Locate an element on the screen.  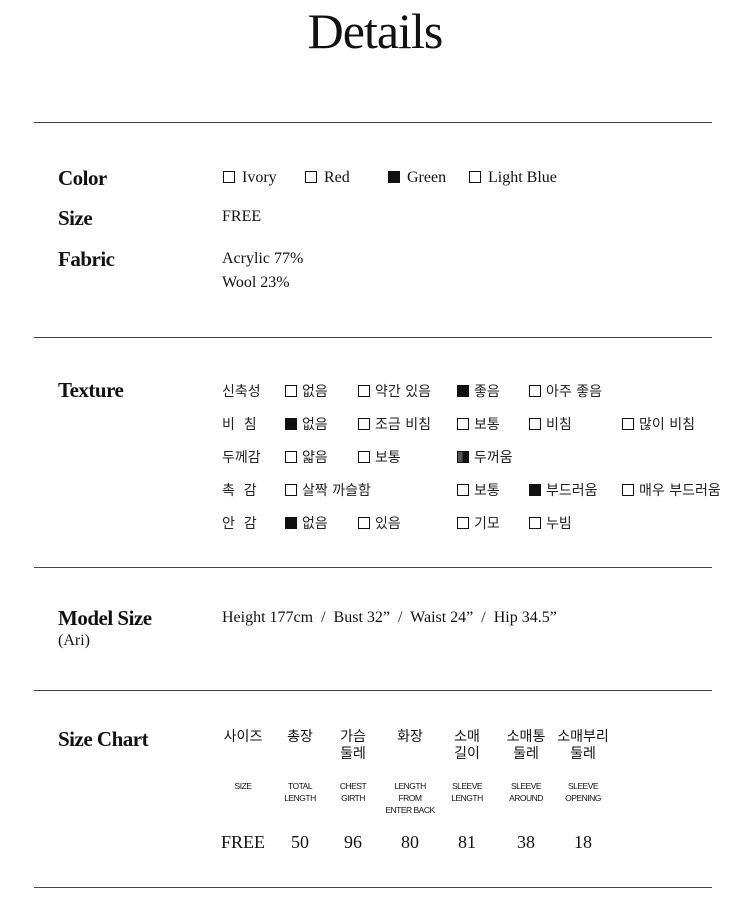
texture-option-label: 매우 부드러움 is located at coordinates (680, 491).